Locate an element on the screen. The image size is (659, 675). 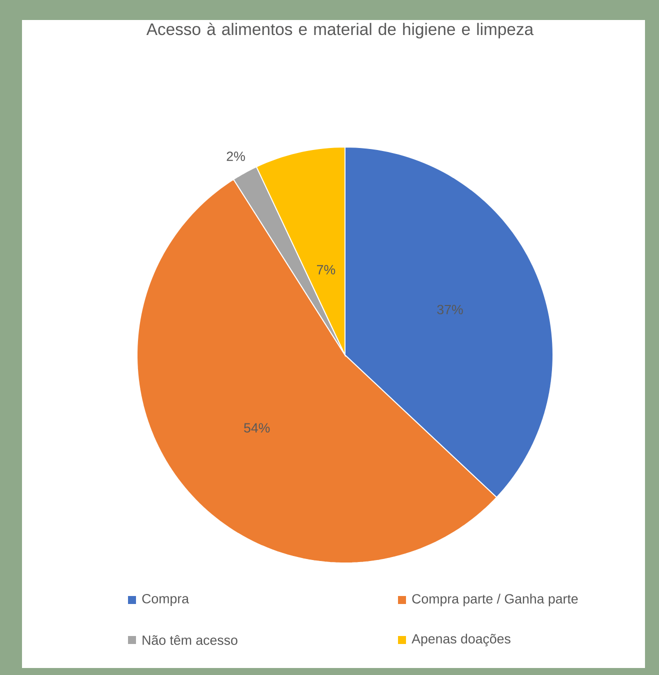
legend-label: Apenas doações is located at coordinates (461, 640).